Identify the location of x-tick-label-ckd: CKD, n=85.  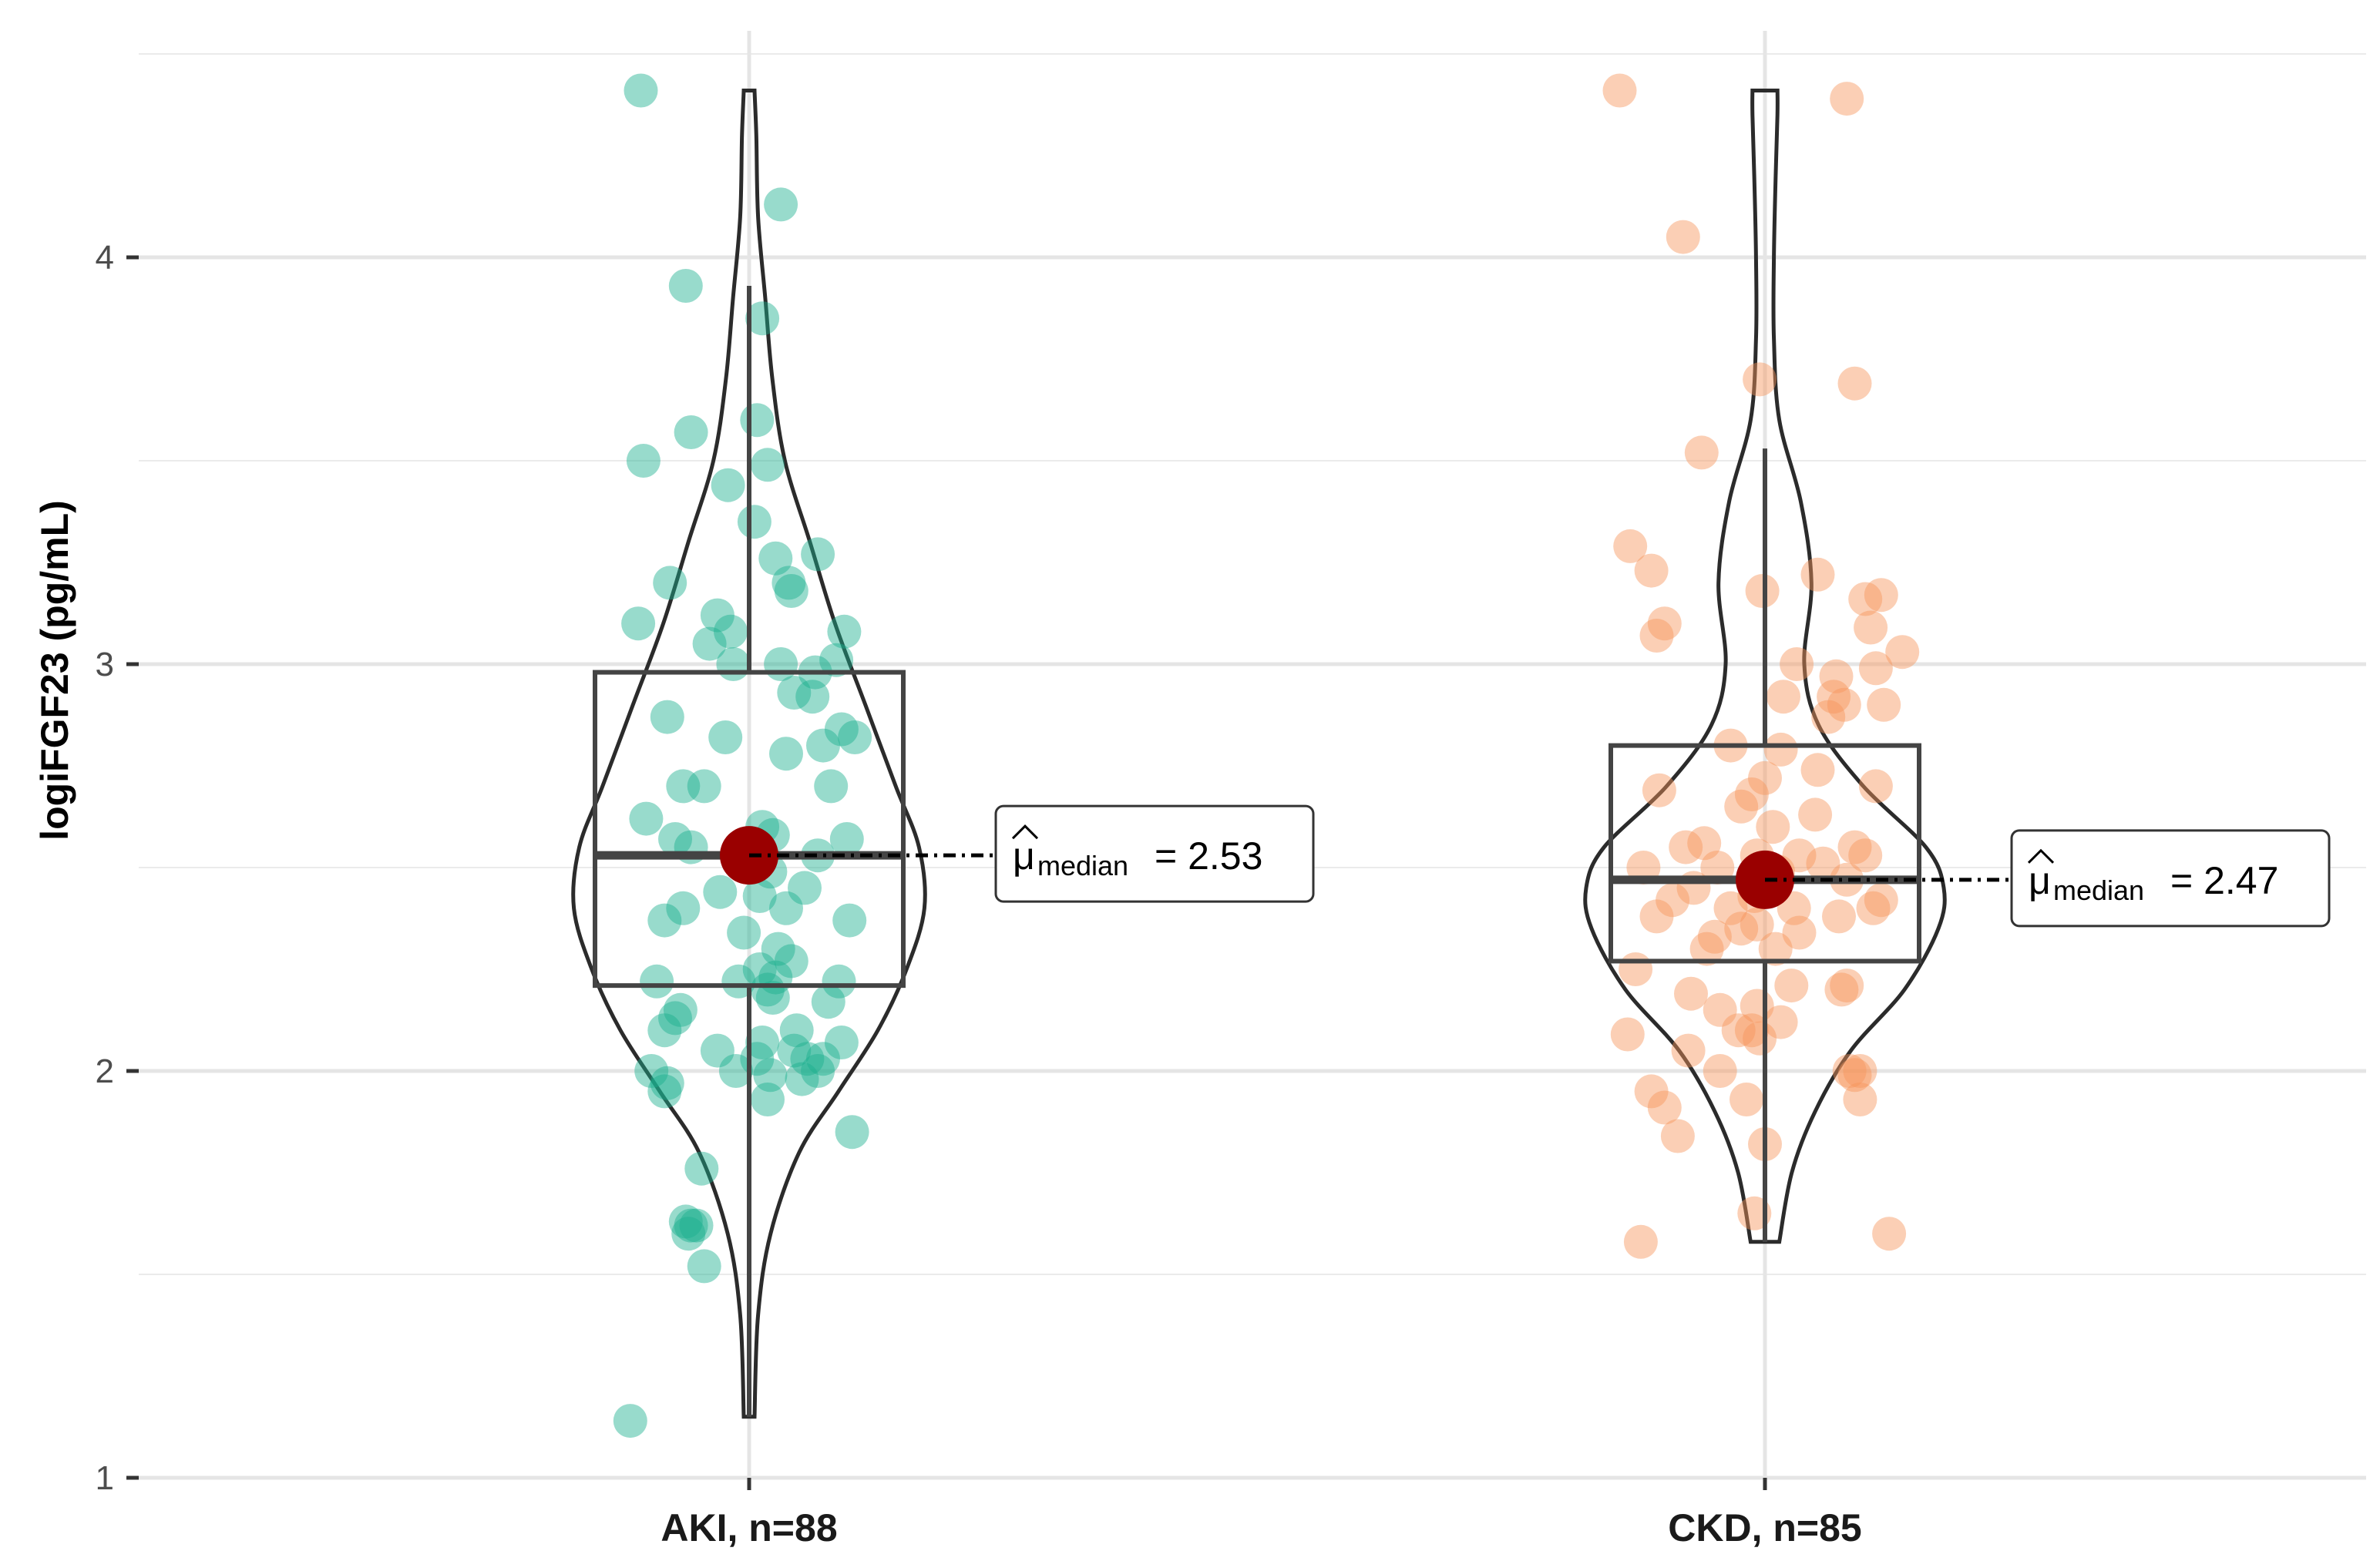
(1764, 1527).